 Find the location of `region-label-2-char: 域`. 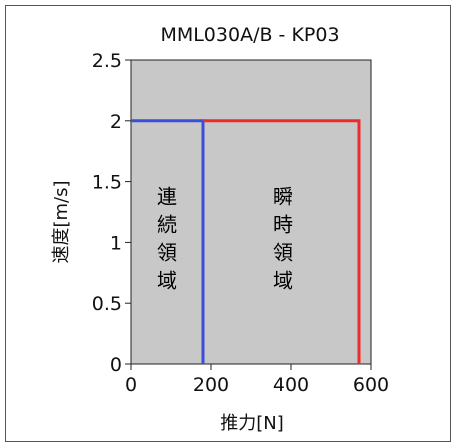

region-label-2-char: 域 is located at coordinates (283, 281).